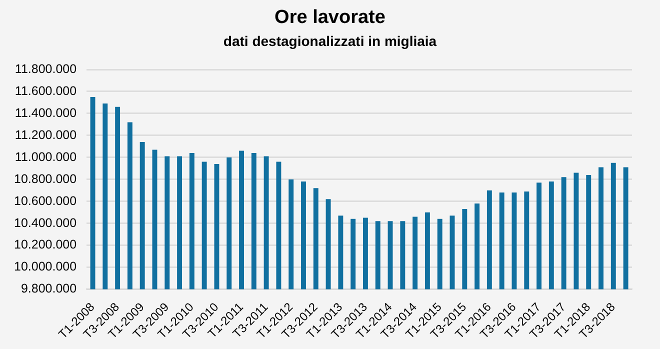 The image size is (660, 349). I want to click on y-tick-label: 11.600.000, so click(45, 91).